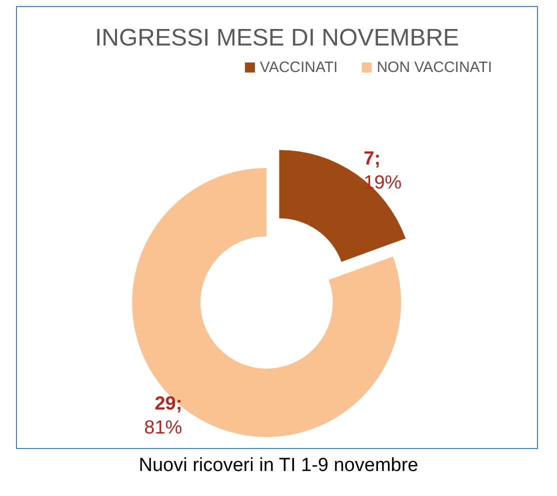 The image size is (557, 496). I want to click on chart-title: INGRESSI MESE DI NOVEMBRE, so click(277, 38).